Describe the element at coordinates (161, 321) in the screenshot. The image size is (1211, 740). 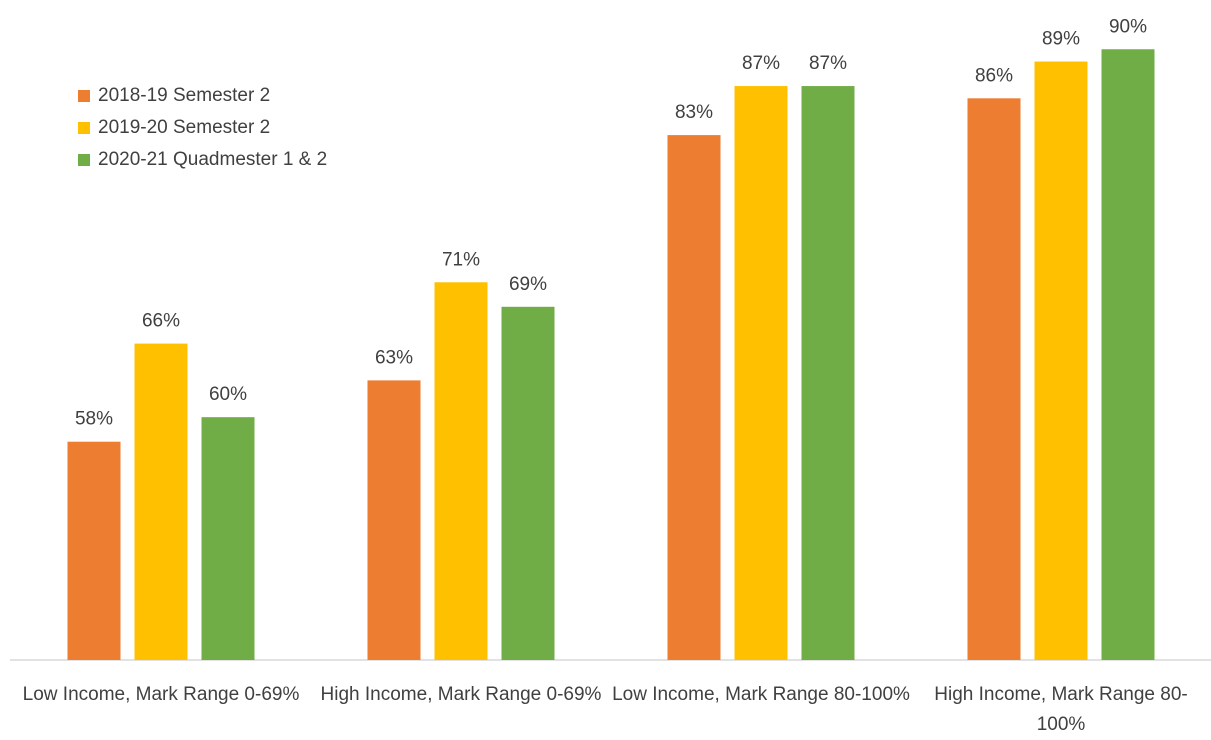
I see `data-label: 66%` at that location.